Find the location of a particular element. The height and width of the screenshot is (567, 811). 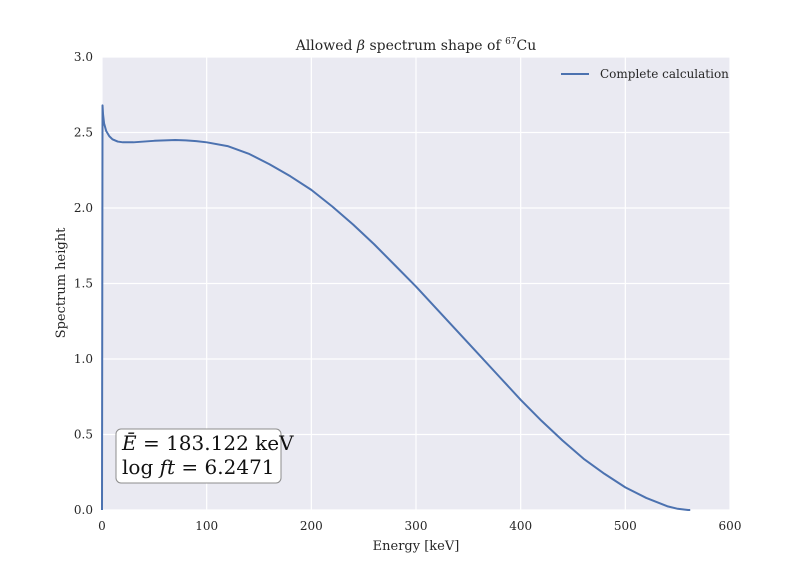

annotation-frame is located at coordinates (198, 456).